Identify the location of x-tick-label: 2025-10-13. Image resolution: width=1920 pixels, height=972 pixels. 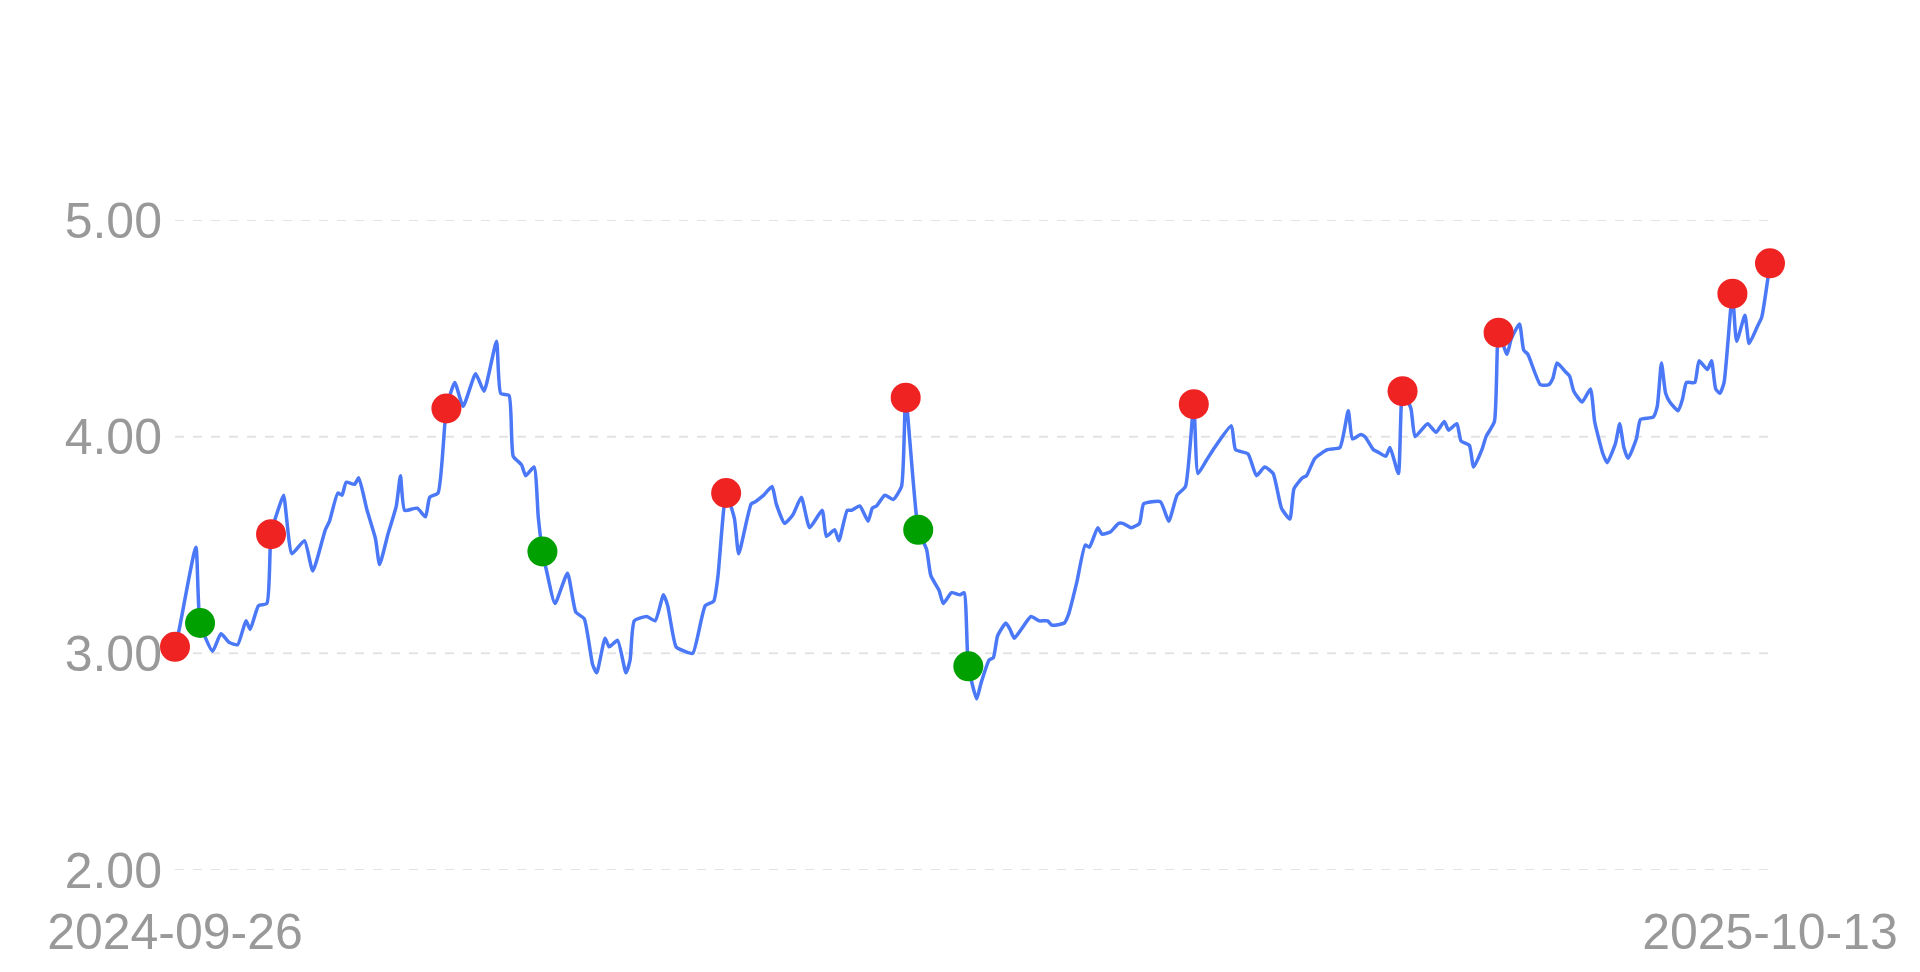
(1770, 932).